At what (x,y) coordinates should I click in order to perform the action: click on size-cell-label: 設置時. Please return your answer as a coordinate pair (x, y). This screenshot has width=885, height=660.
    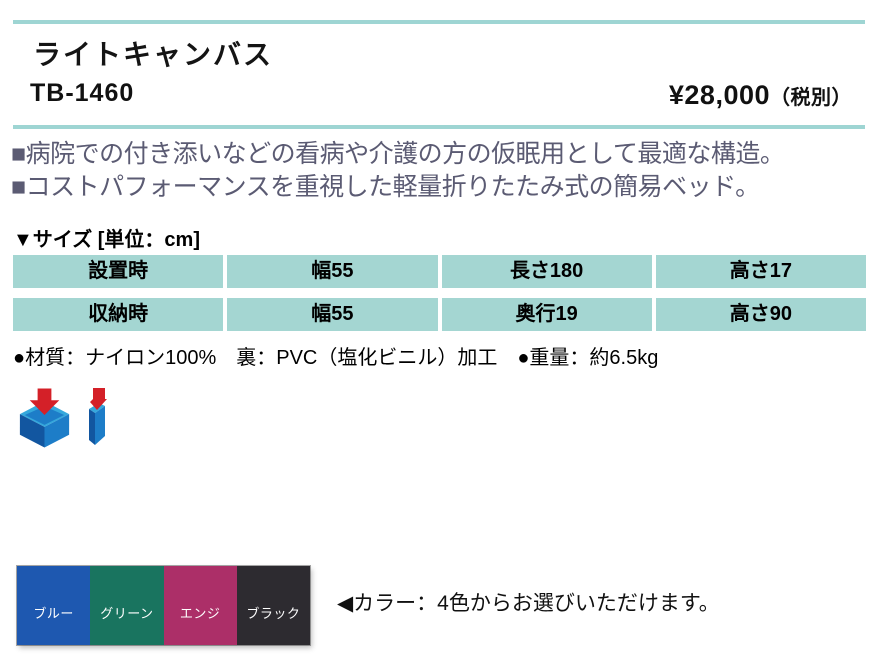
    Looking at the image, I should click on (118, 271).